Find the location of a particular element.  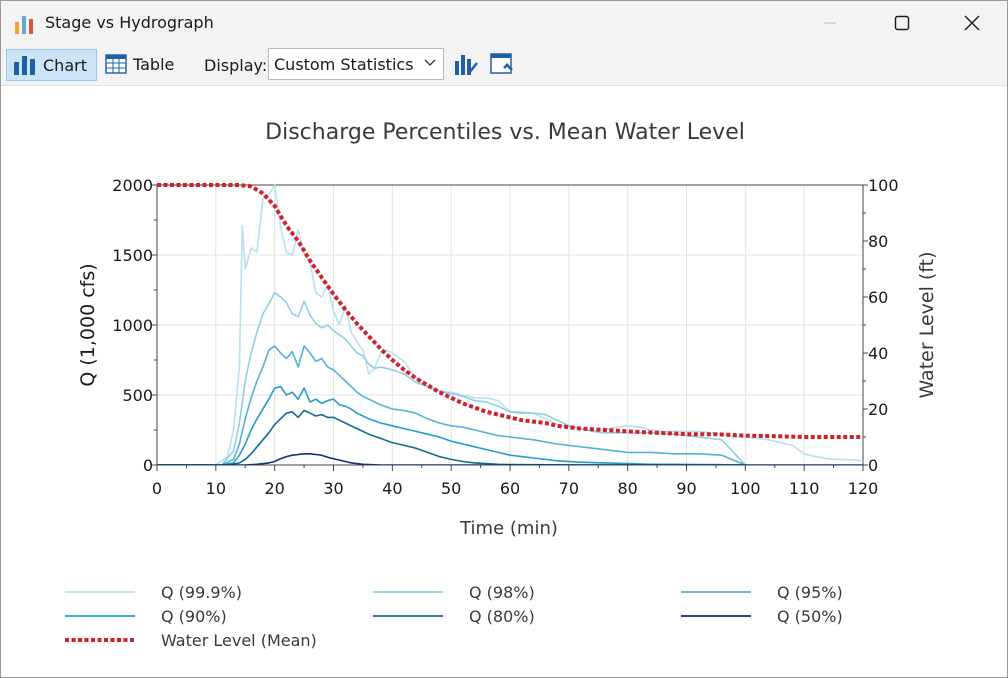

y2-tick-label: 60 is located at coordinates (878, 297).